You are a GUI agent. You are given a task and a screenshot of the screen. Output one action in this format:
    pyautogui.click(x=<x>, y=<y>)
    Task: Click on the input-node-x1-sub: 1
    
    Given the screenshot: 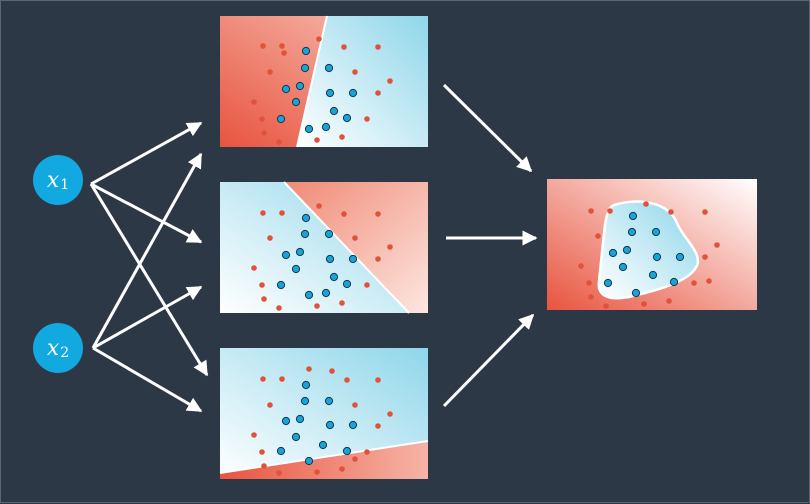 What is the action you would take?
    pyautogui.click(x=65, y=185)
    